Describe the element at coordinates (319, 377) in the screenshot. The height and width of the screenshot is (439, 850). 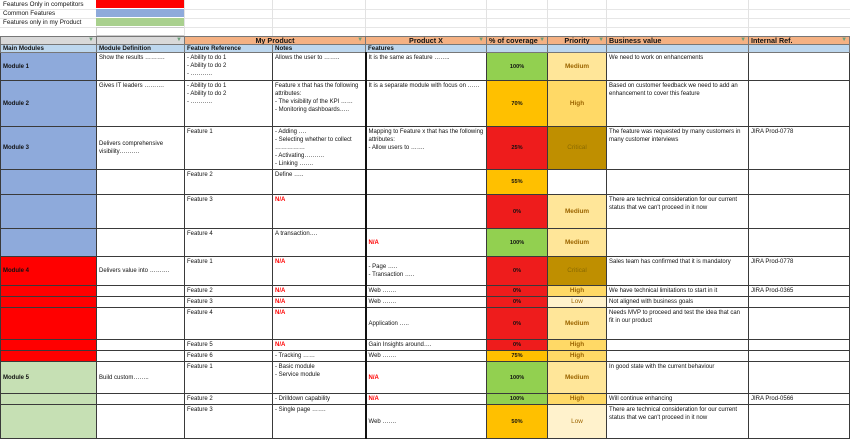
I see `notes-cell: - Basic module - Service module` at that location.